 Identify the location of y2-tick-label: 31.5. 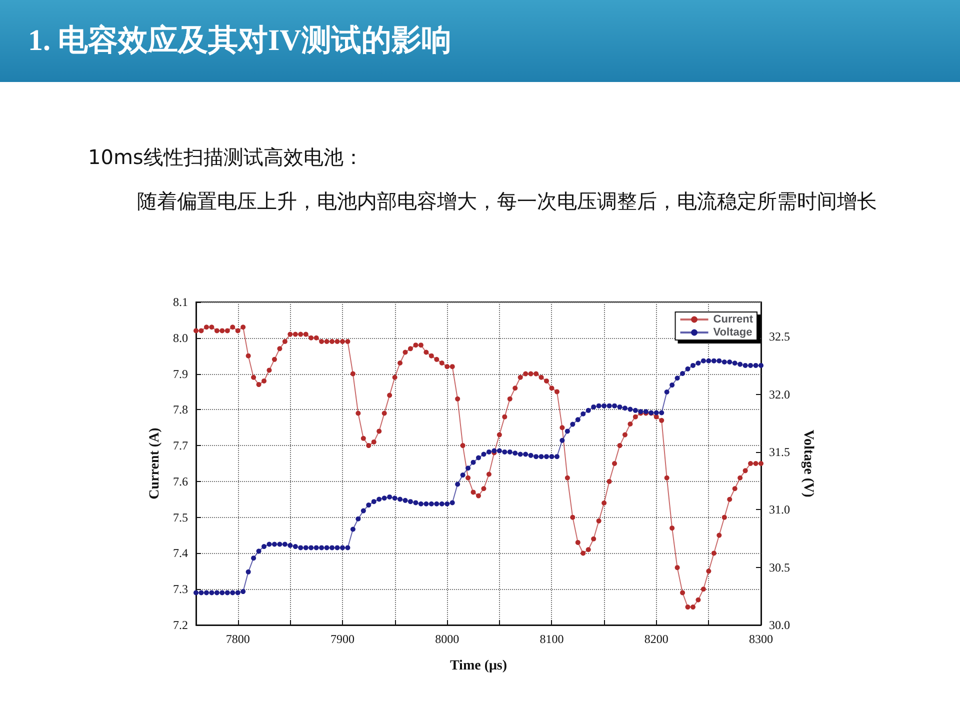
(779, 451).